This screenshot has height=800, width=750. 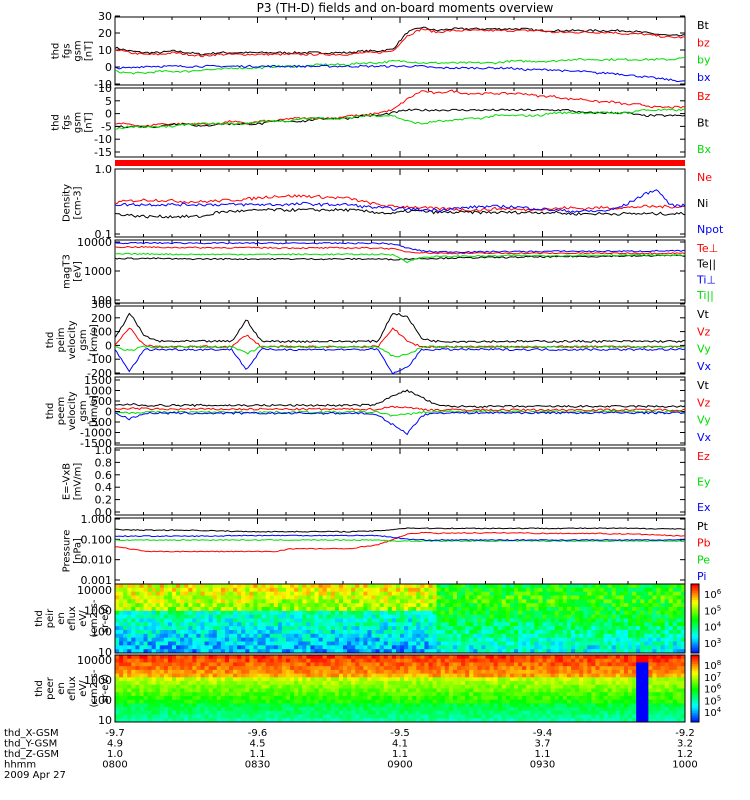 I want to click on y-tick-label: 0, so click(x=108, y=67).